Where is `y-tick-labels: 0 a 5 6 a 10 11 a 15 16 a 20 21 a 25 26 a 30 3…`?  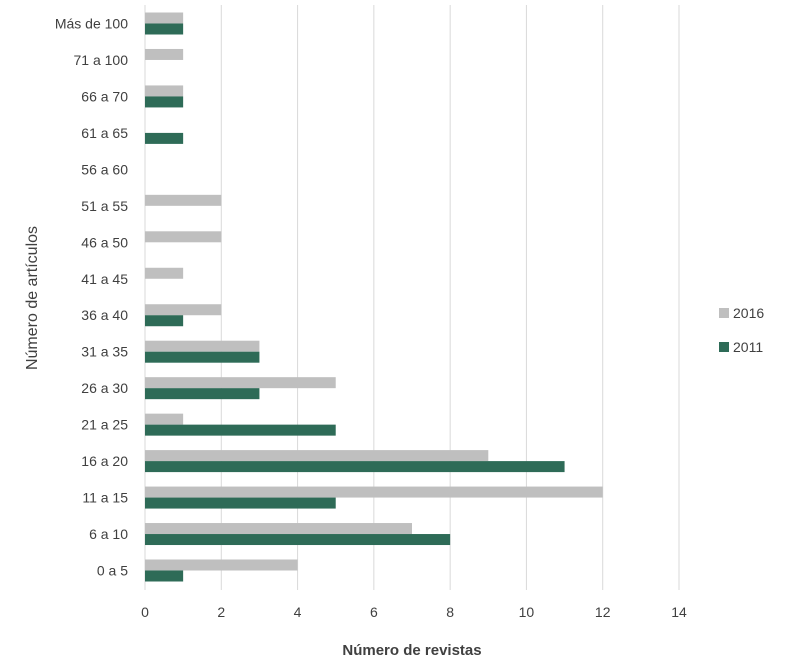
y-tick-labels: 0 a 5 6 a 10 11 a 15 16 a 20 21 a 25 26 a 30 3… is located at coordinates (91, 297).